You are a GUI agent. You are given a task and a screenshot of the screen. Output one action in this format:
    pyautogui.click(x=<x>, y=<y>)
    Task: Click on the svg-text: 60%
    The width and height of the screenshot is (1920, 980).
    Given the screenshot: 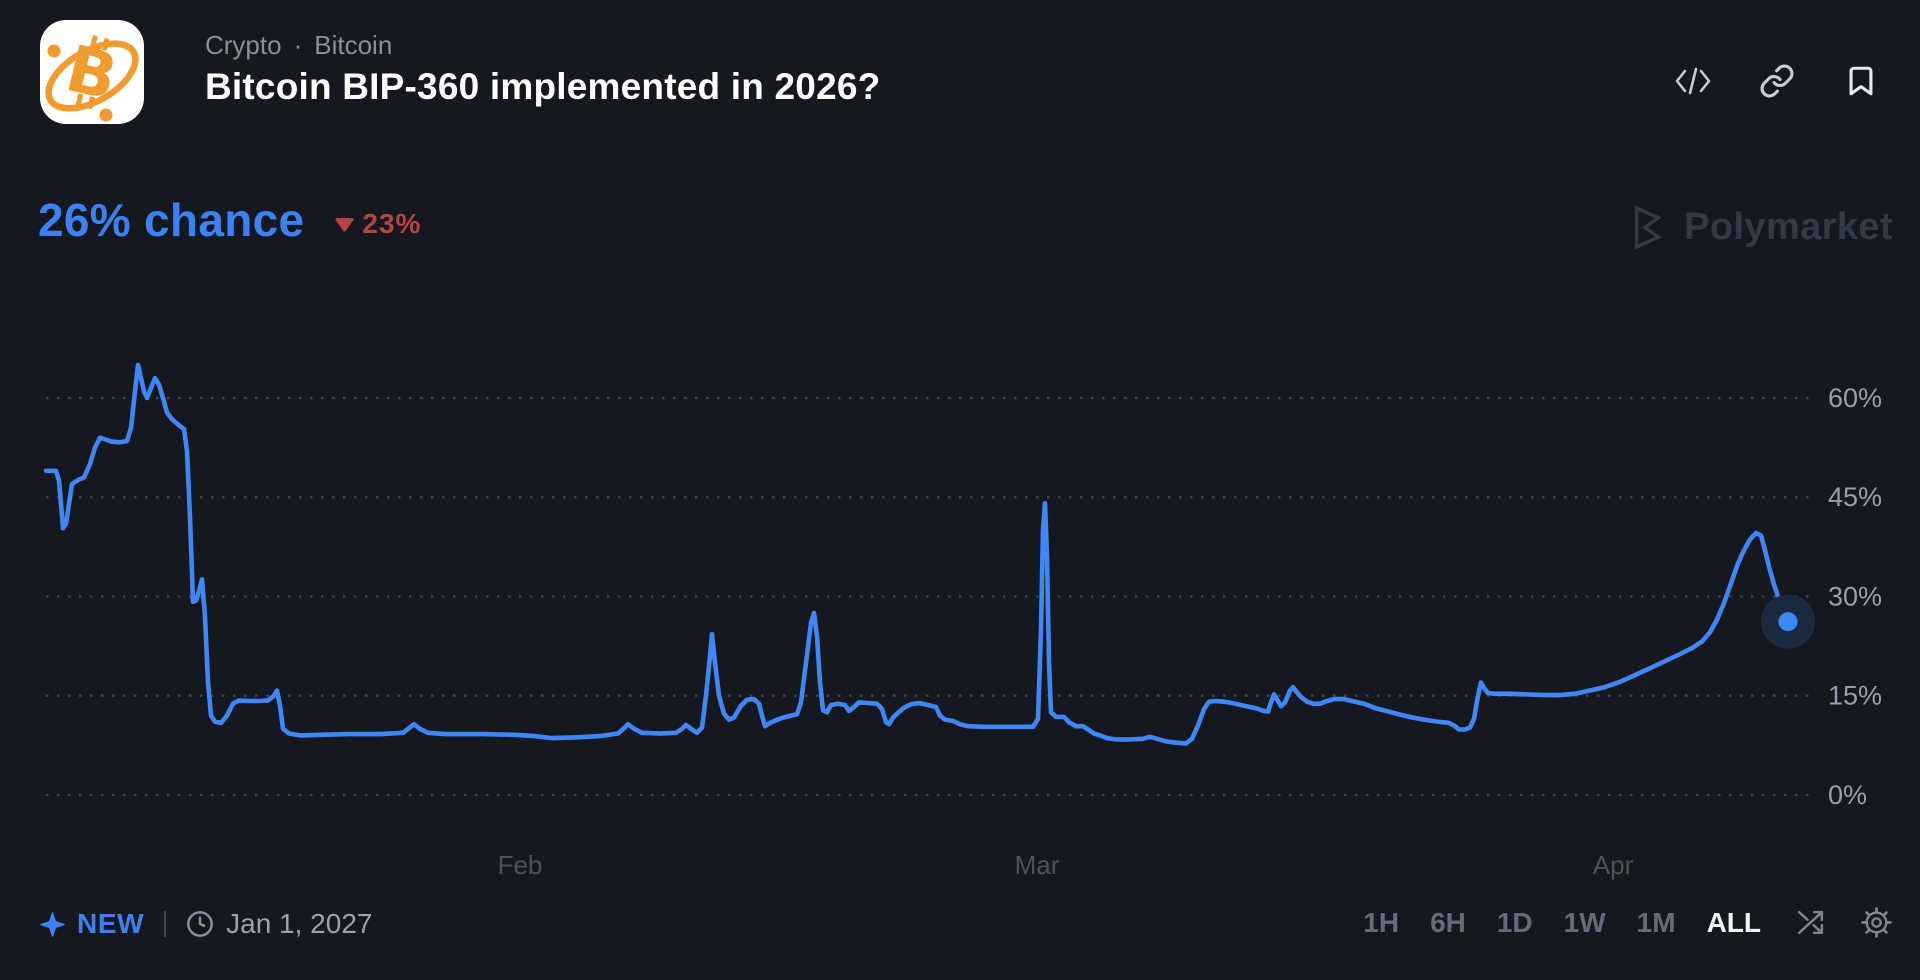 What is the action you would take?
    pyautogui.click(x=1855, y=398)
    